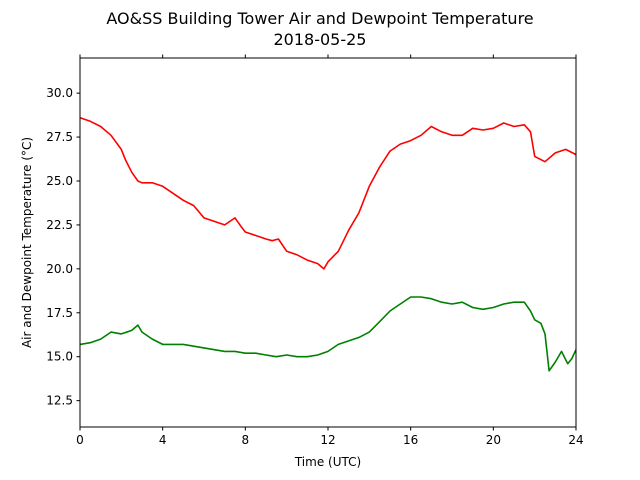  I want to click on y-tick-label: 30.0, so click(59, 93).